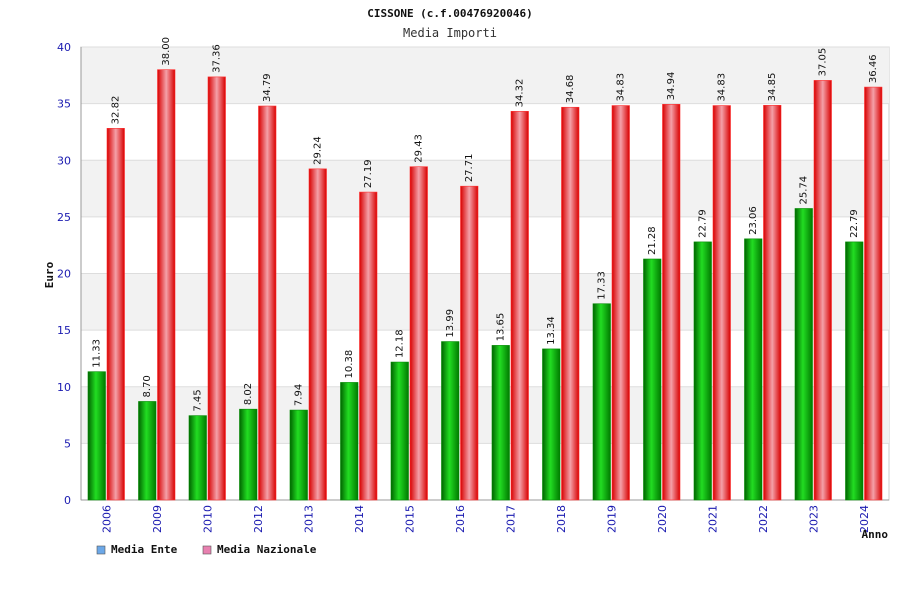 This screenshot has height=600, width=900. Describe the element at coordinates (267, 549) in the screenshot. I see `legend-label: Media Nazionale` at that location.